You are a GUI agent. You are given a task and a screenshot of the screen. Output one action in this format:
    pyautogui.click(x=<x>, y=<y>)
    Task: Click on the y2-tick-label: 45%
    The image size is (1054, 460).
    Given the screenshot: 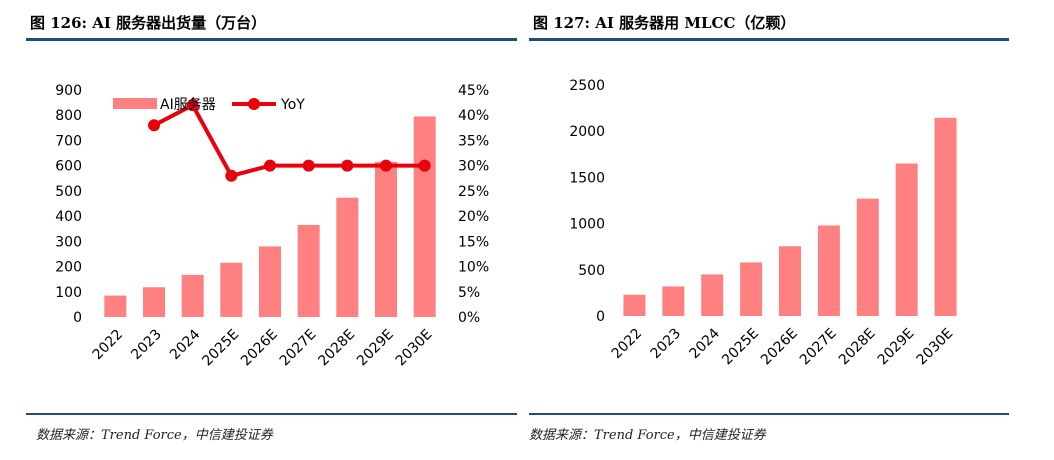 What is the action you would take?
    pyautogui.click(x=473, y=91)
    